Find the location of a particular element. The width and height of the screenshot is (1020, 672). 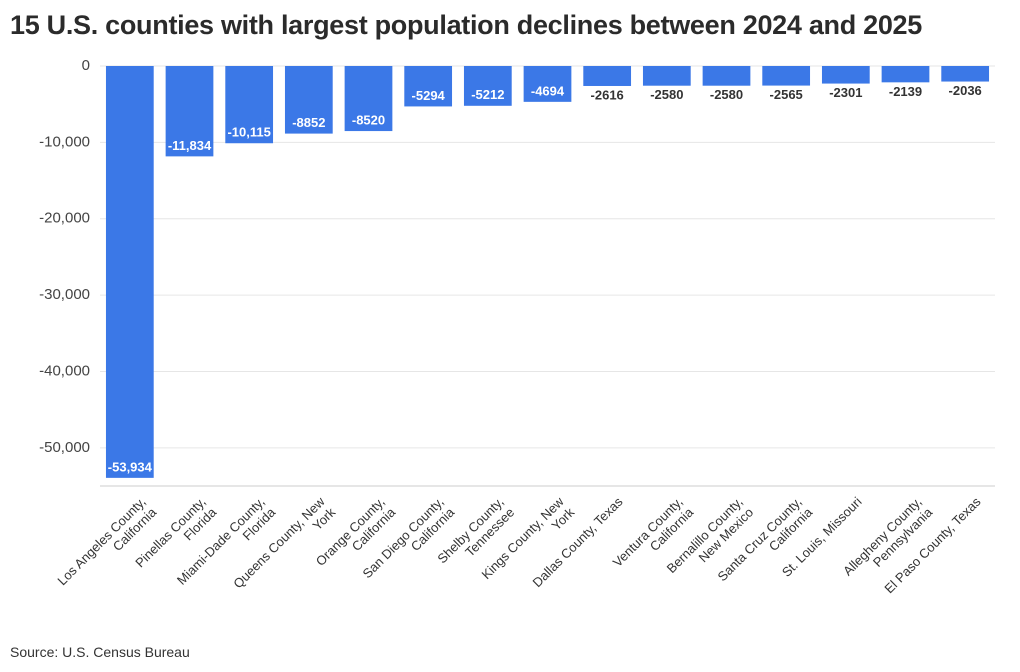

value-label: -2565 is located at coordinates (786, 94).